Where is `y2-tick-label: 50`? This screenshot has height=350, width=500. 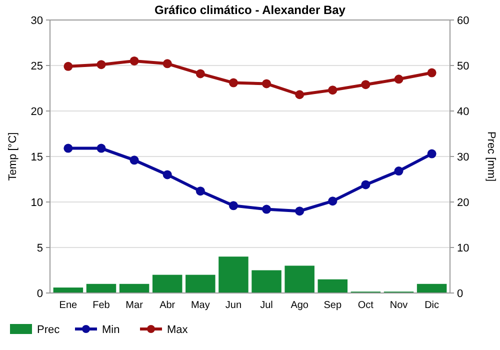 y2-tick-label: 50 is located at coordinates (463, 66).